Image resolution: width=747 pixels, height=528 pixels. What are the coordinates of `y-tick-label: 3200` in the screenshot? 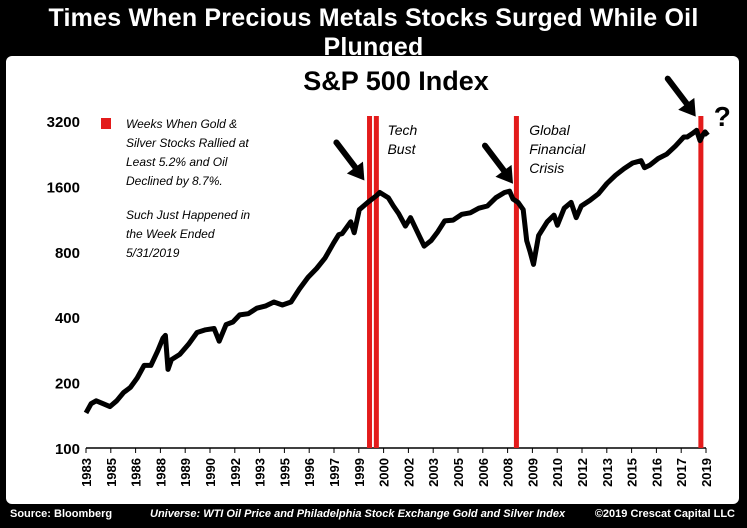 It's located at (63, 122).